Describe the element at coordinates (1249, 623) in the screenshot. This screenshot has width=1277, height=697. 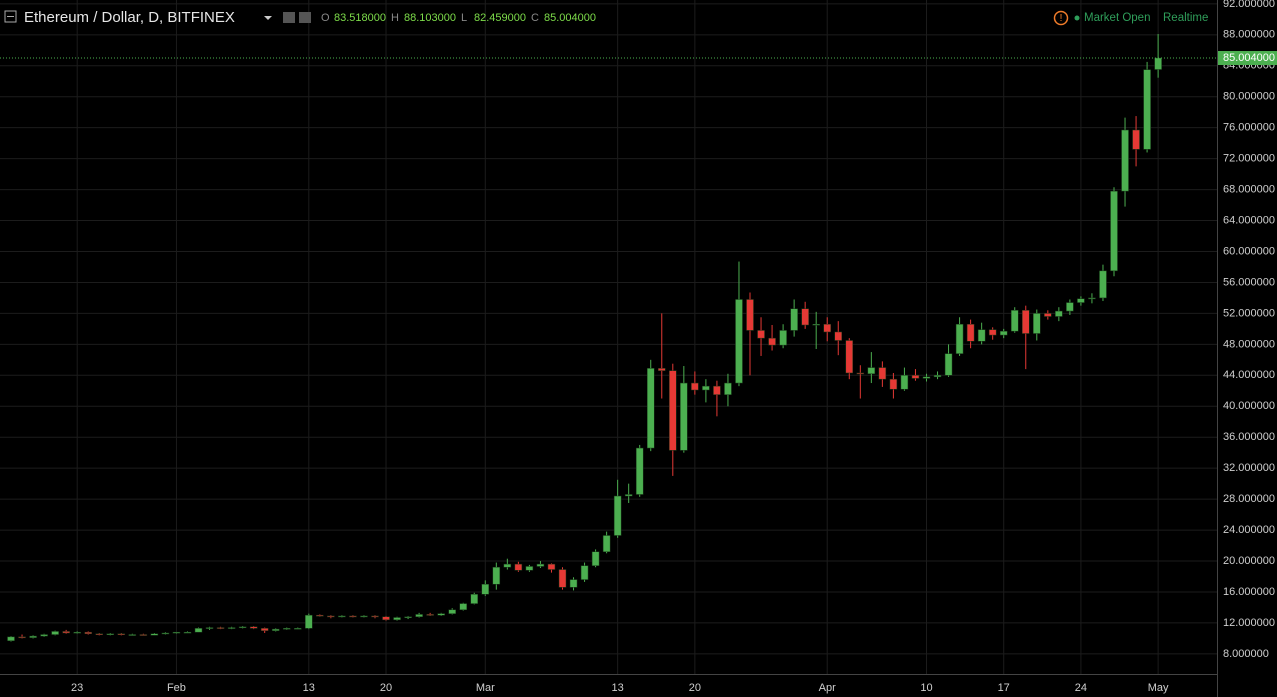
I see `y-tick-label: 12.000000` at that location.